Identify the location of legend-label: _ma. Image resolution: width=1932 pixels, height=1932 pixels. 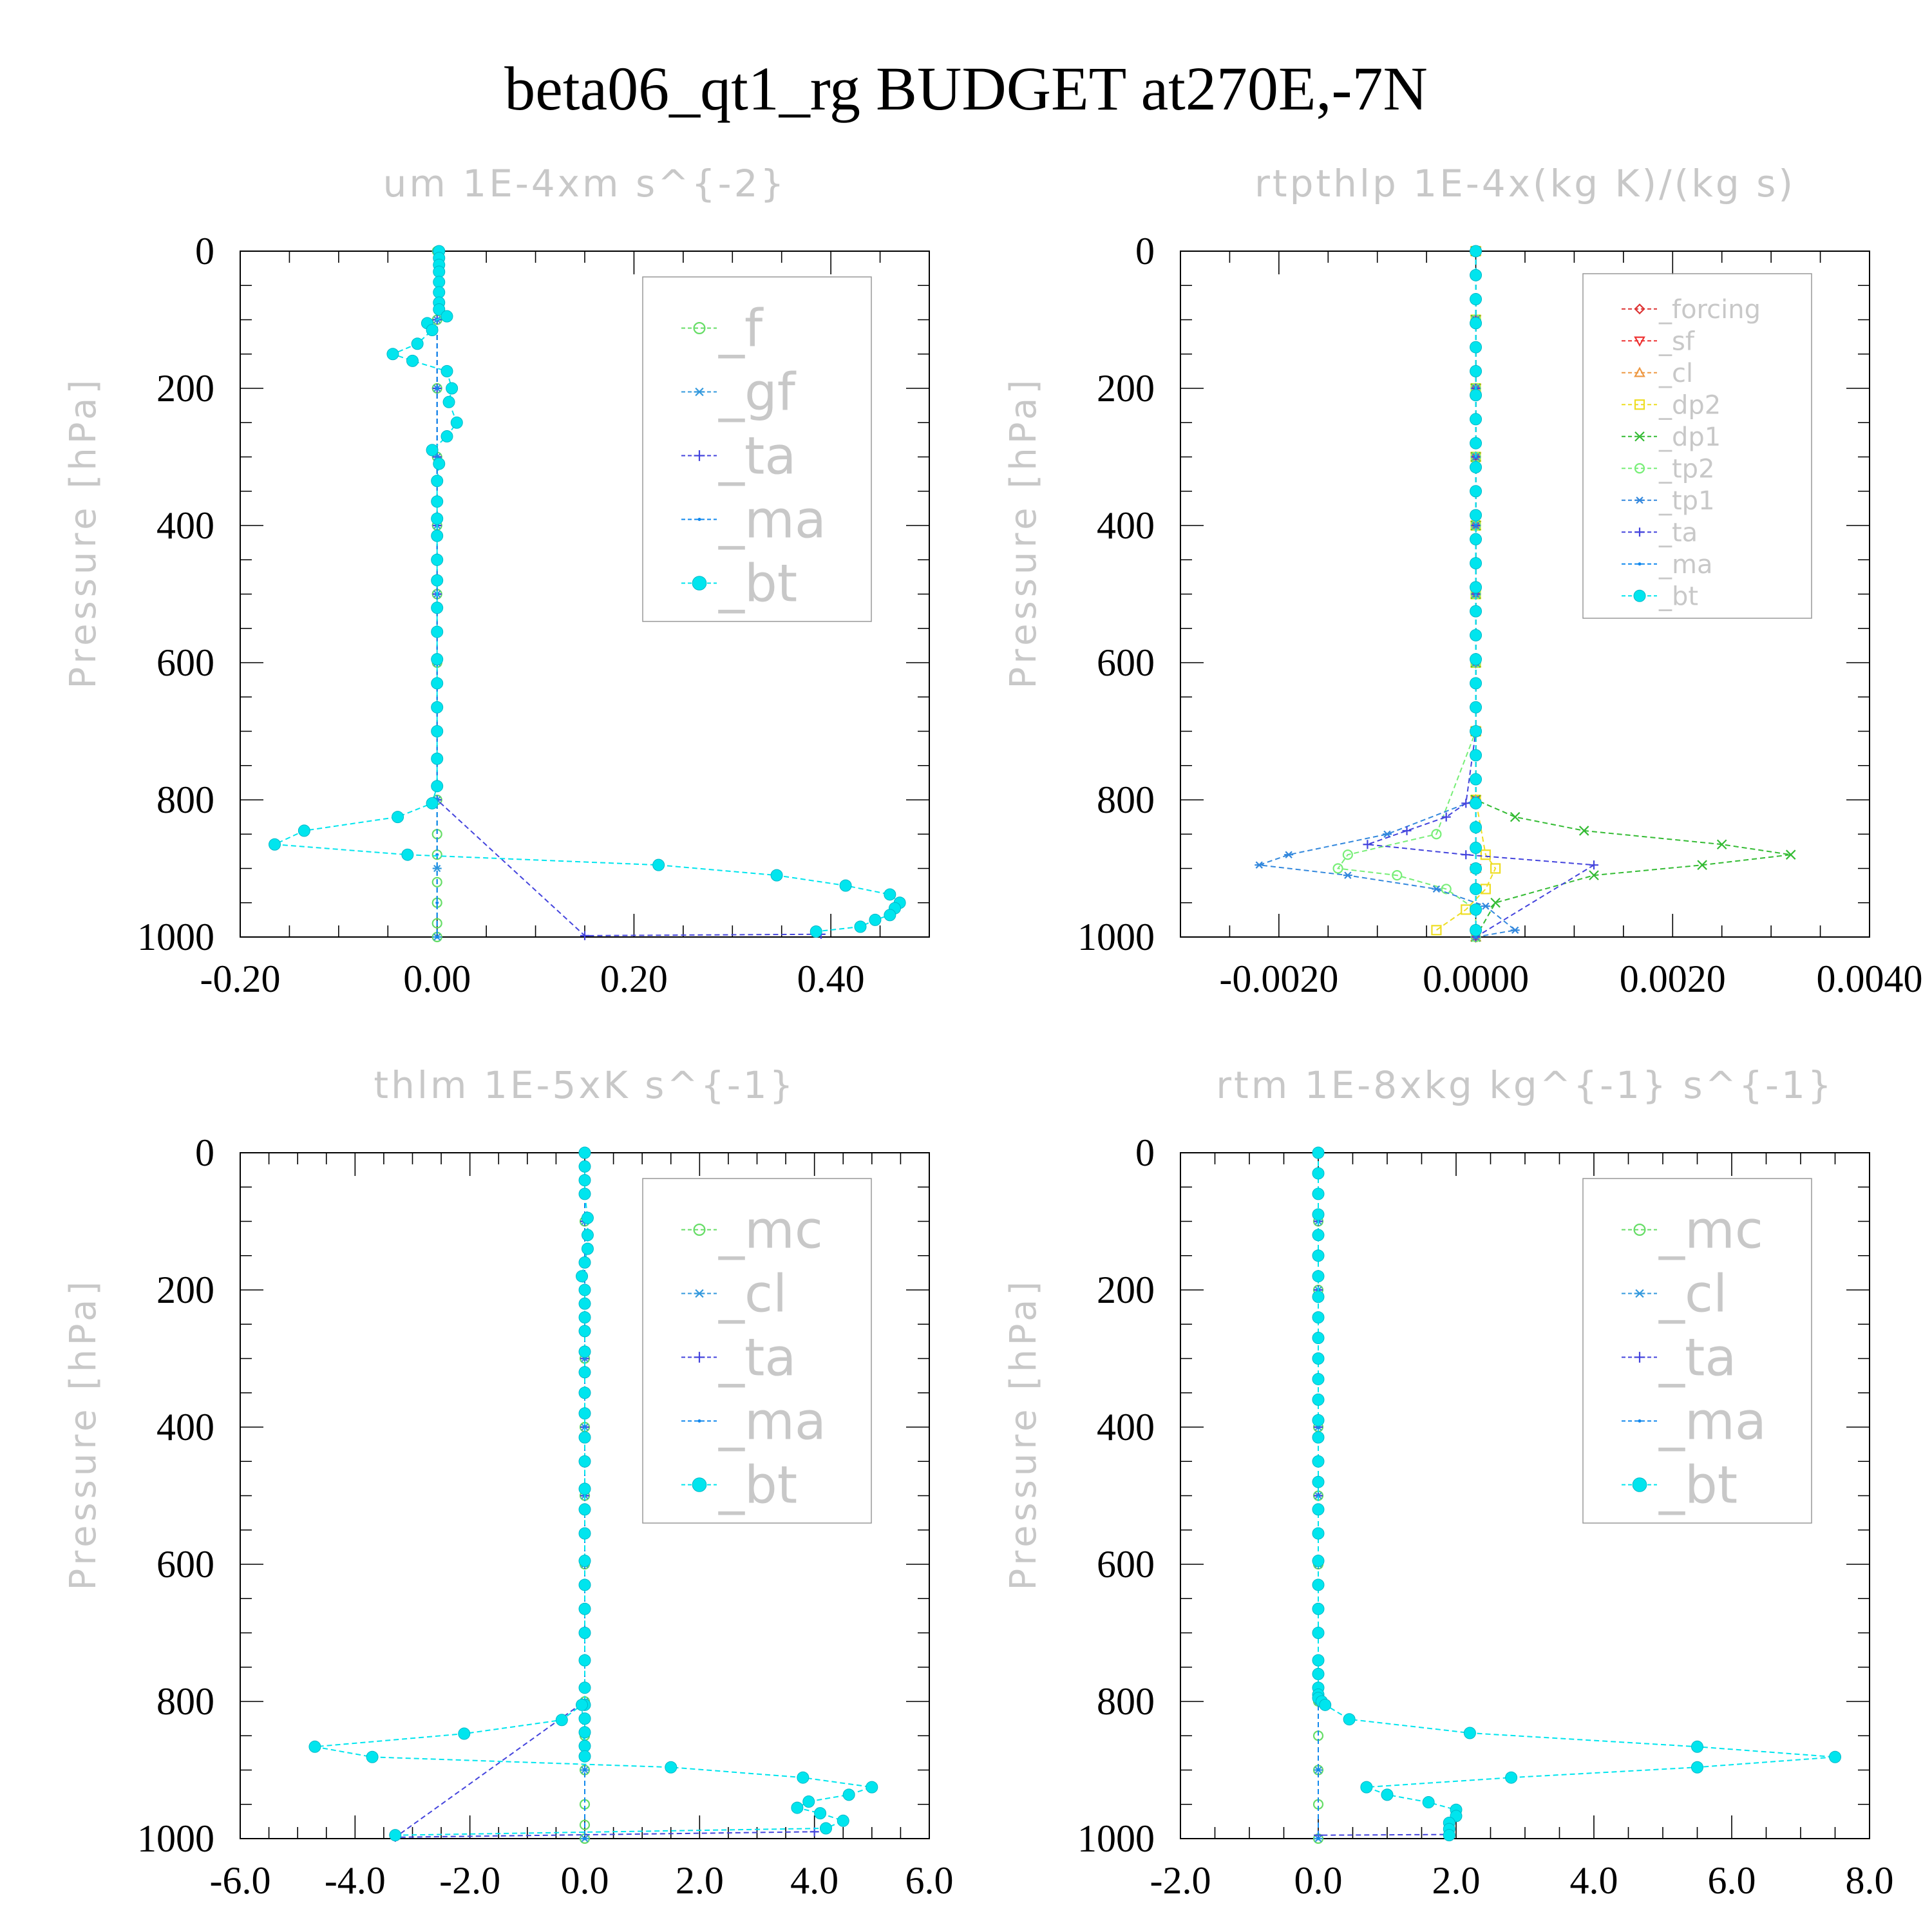
(1712, 1422).